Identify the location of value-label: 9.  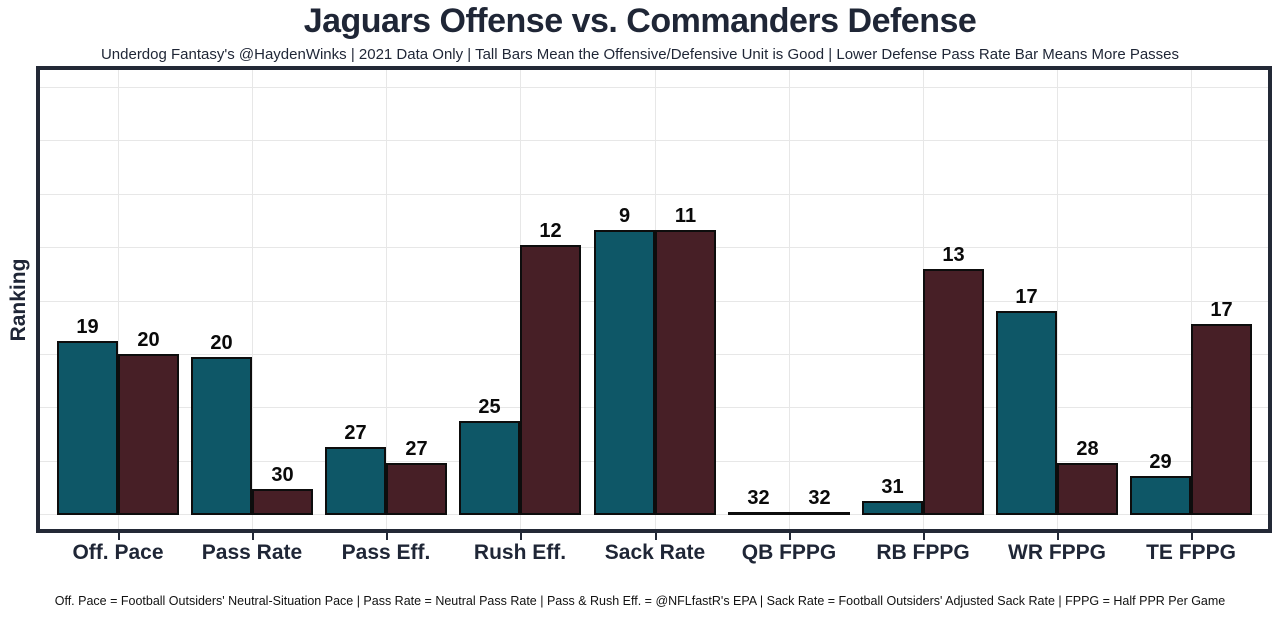
(624, 216).